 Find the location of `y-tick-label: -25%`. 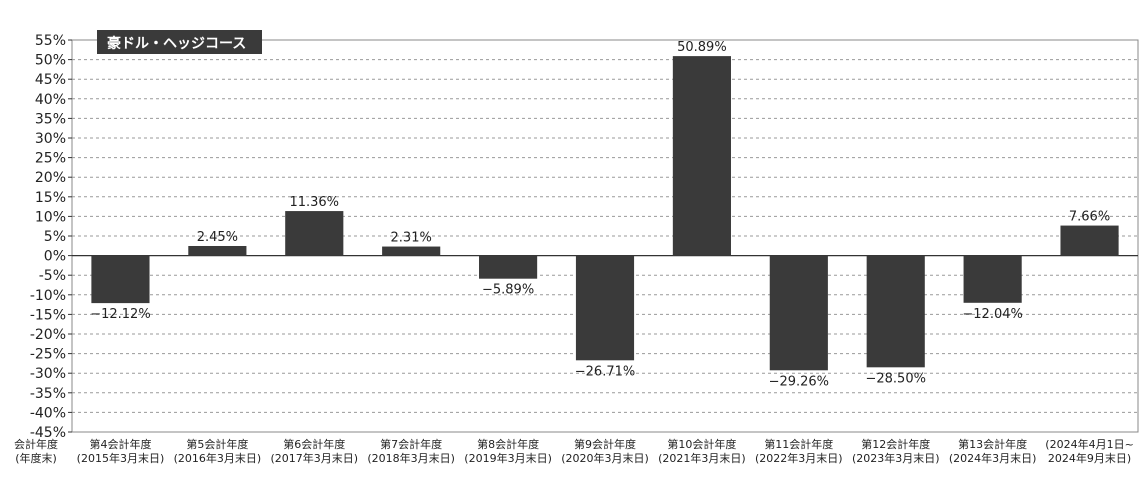

y-tick-label: -25% is located at coordinates (48, 355).